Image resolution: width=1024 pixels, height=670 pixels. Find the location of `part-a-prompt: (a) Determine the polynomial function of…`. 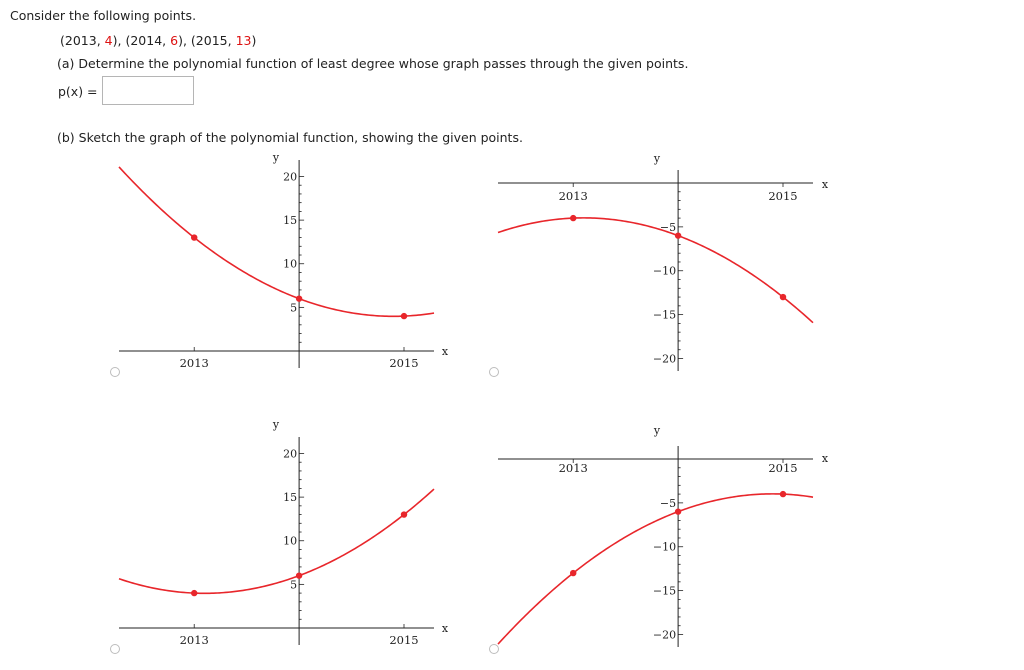

part-a-prompt: (a) Determine the polynomial function of… is located at coordinates (373, 63).